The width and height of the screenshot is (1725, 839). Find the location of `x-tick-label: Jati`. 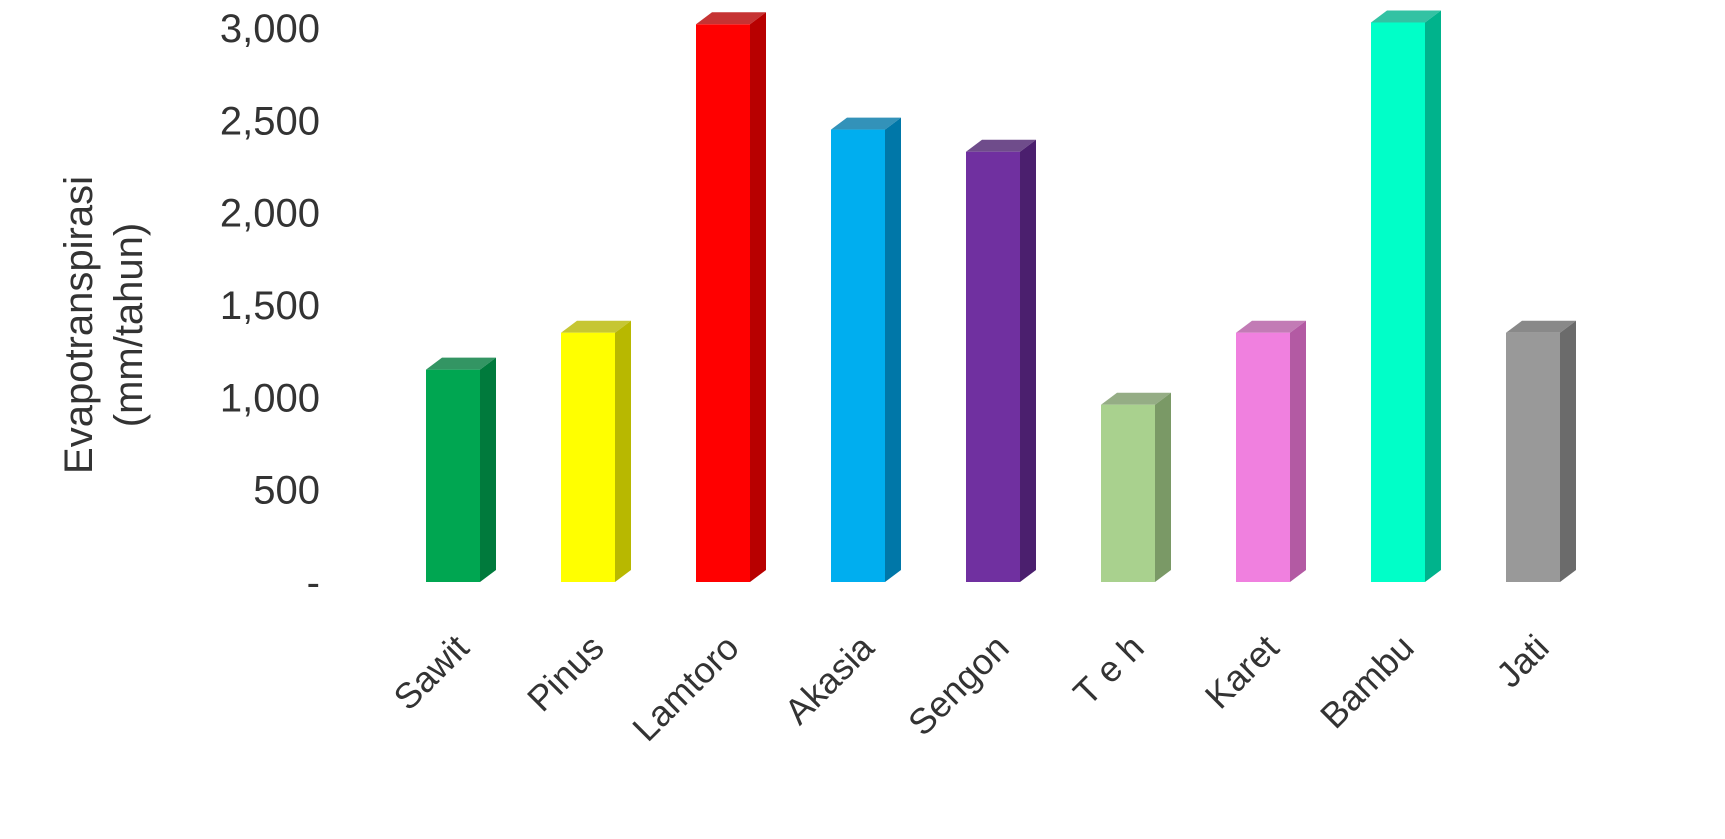

x-tick-label: Jati is located at coordinates (1522, 661).